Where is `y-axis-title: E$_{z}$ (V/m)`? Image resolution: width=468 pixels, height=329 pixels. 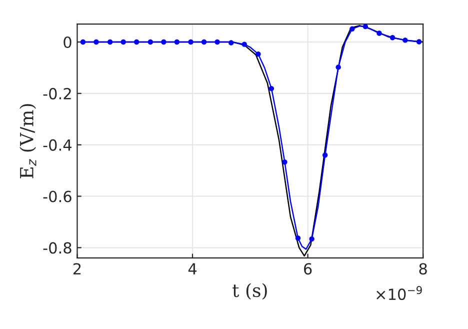 y-axis-title: E$_{z}$ (V/m) is located at coordinates (28, 141).